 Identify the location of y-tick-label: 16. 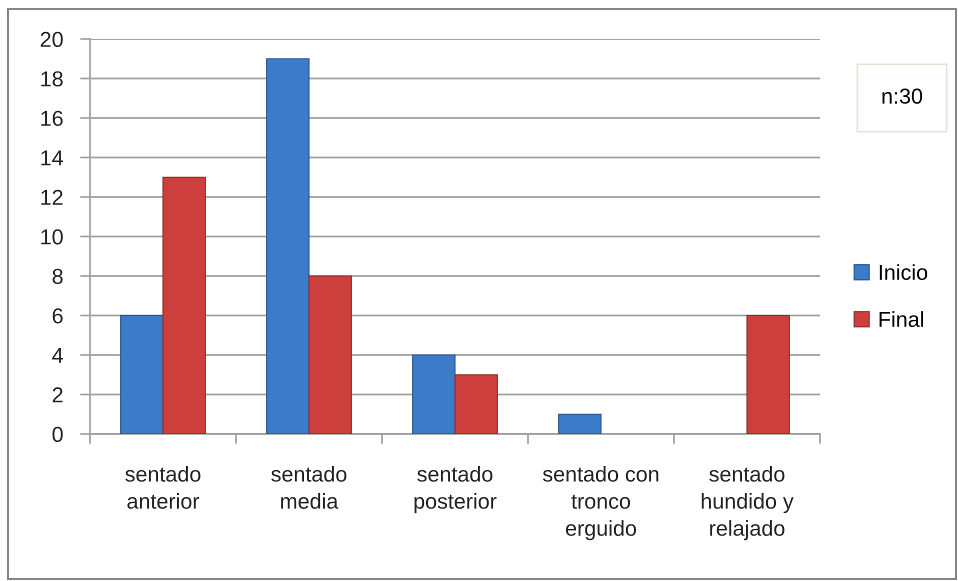
(52, 118).